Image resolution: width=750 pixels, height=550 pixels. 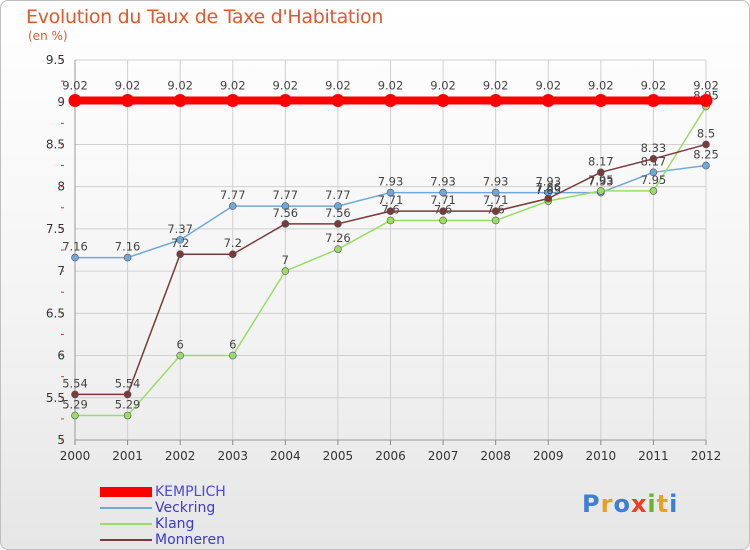 I want to click on x-tick-label: 2012, so click(x=706, y=456).